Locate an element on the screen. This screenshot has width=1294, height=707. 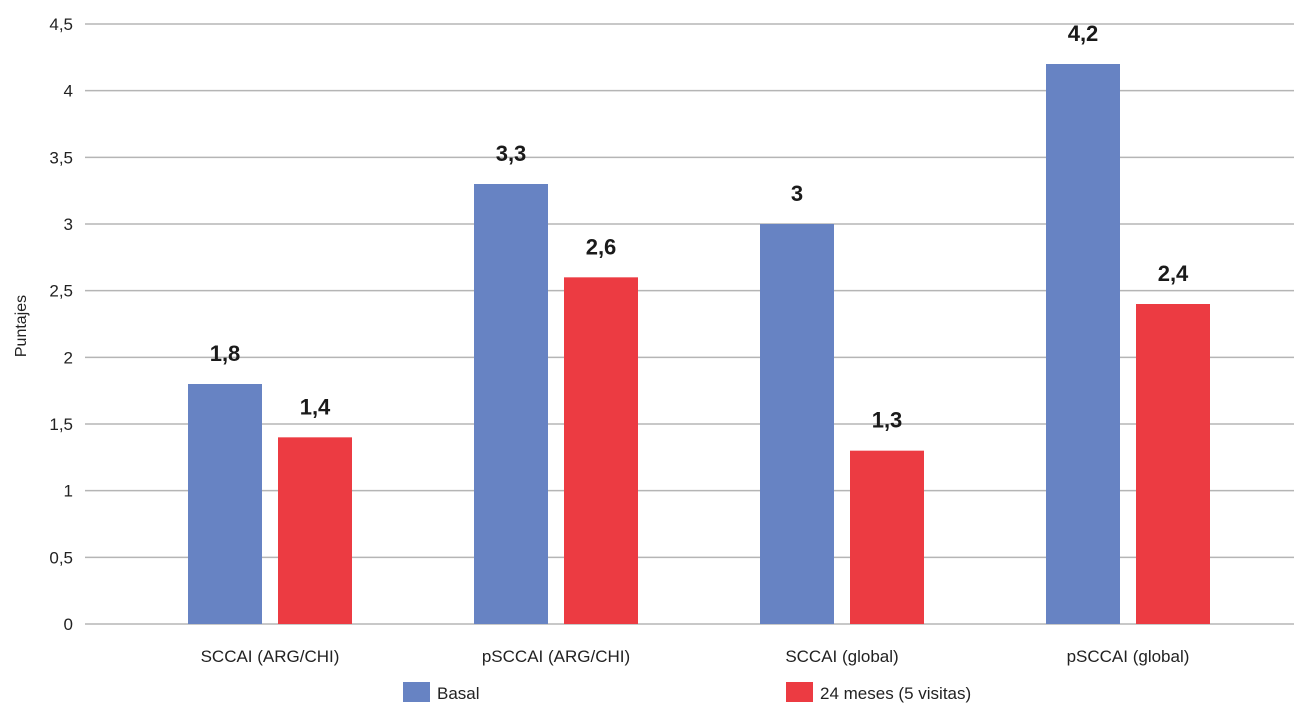
y-tick-label: 2 is located at coordinates (68, 357).